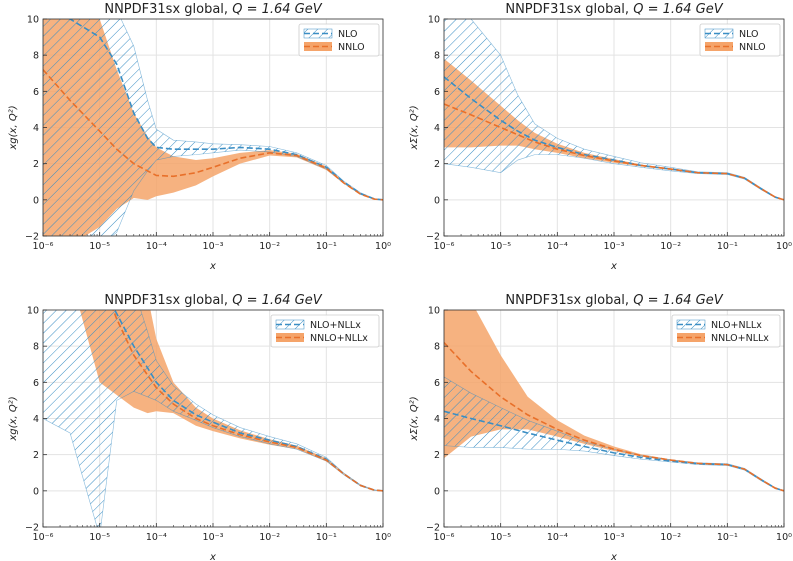  What do you see at coordinates (231, 400) in the screenshot?
I see `band-nnlo-nllx` at bounding box center [231, 400].